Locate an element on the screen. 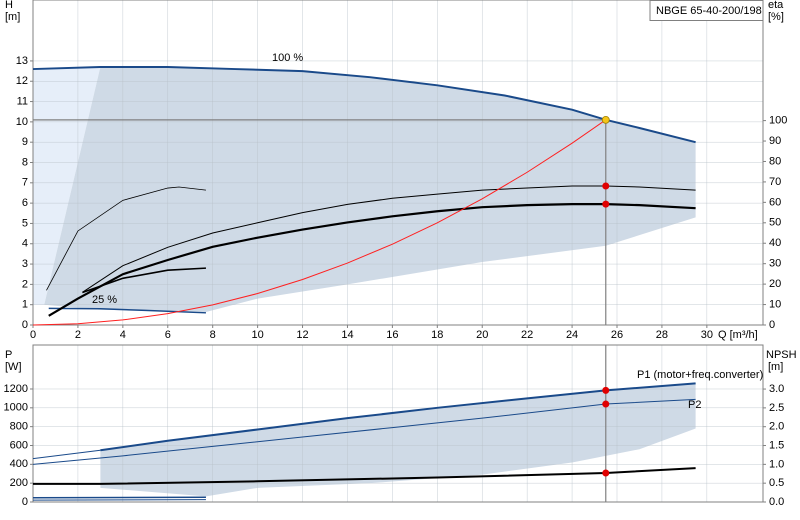 This screenshot has width=800, height=520. curve-label: P2 is located at coordinates (694, 405).